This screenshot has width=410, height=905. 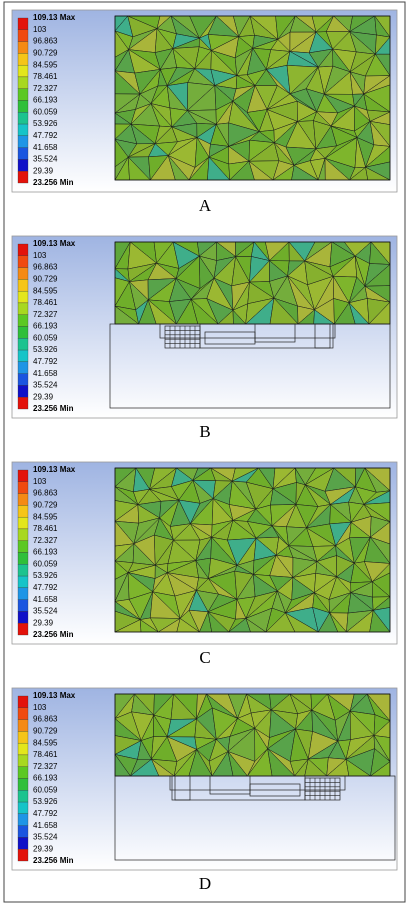 I want to click on panel-label: D, so click(x=205, y=883).